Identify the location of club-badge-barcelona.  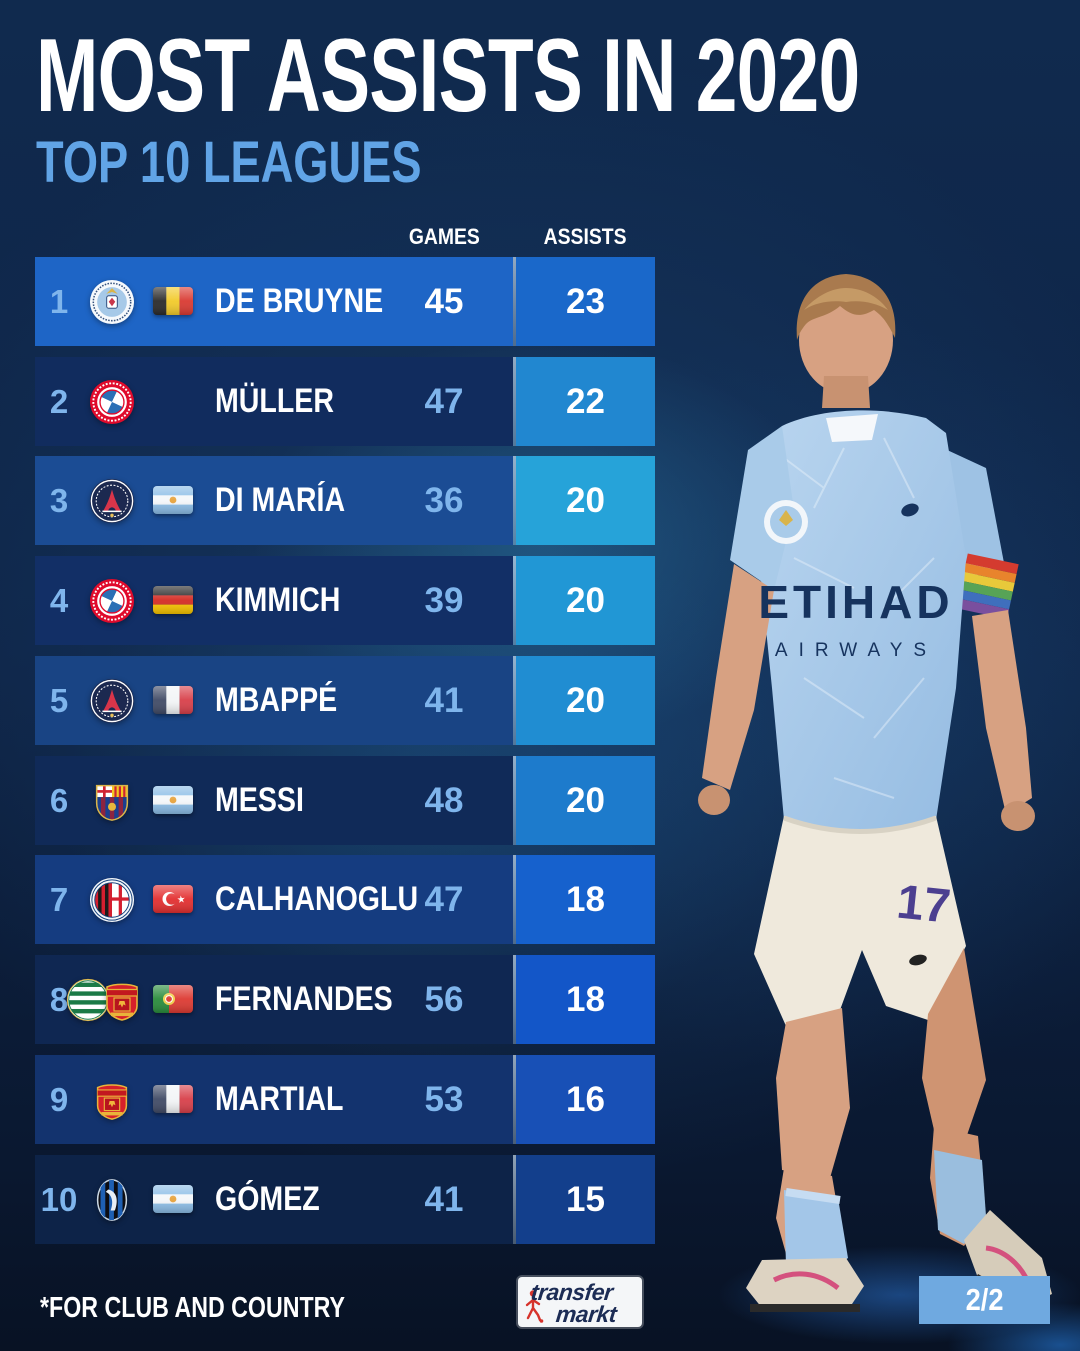
(112, 801).